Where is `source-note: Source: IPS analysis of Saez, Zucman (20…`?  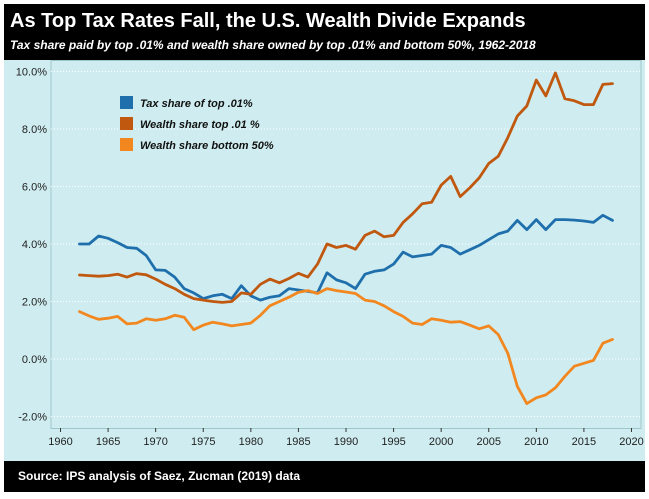 source-note: Source: IPS analysis of Saez, Zucman (20… is located at coordinates (159, 476).